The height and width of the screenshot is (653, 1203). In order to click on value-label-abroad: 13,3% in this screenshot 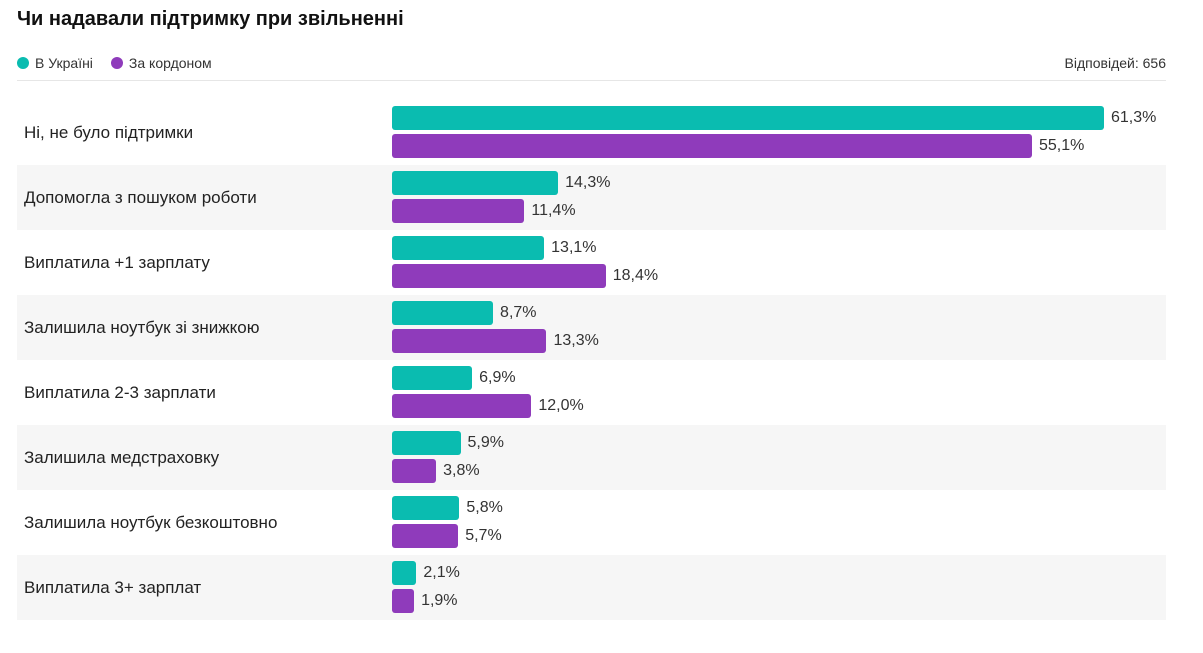, I will do `click(576, 340)`.